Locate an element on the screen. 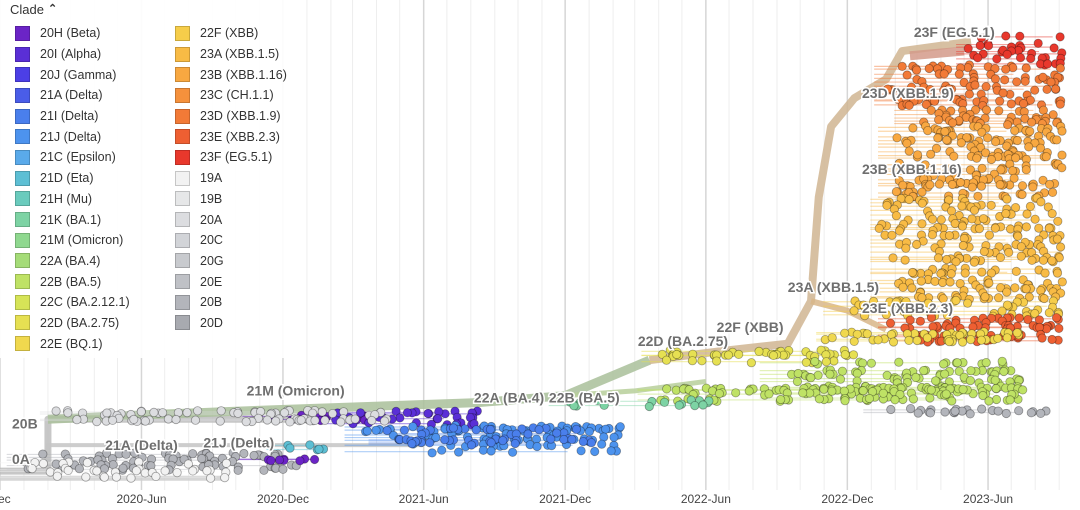 This screenshot has height=510, width=1080. x-tick-label: 2021-Dec is located at coordinates (565, 499).